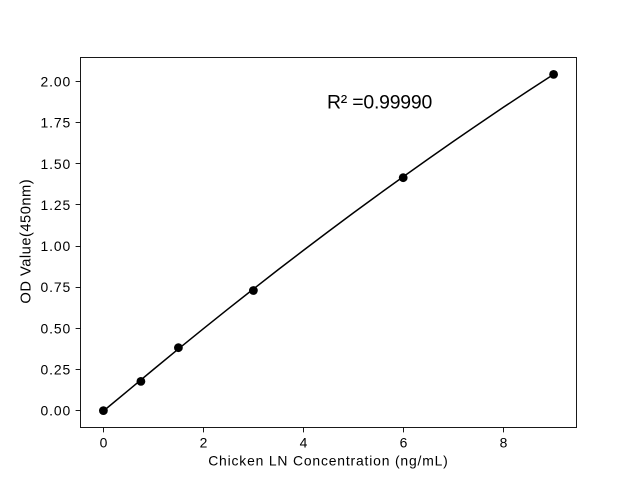 The height and width of the screenshot is (485, 640). What do you see at coordinates (56, 164) in the screenshot?
I see `svg-text: 1.50` at bounding box center [56, 164].